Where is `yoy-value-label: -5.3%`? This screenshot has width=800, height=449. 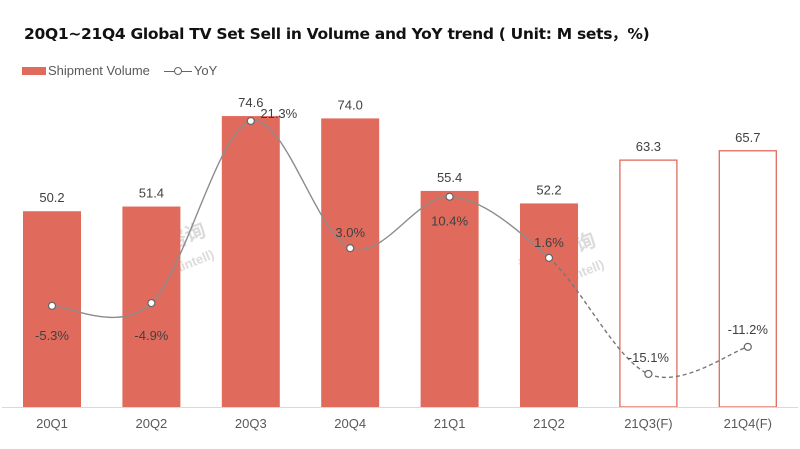
yoy-value-label: -5.3% is located at coordinates (52, 335).